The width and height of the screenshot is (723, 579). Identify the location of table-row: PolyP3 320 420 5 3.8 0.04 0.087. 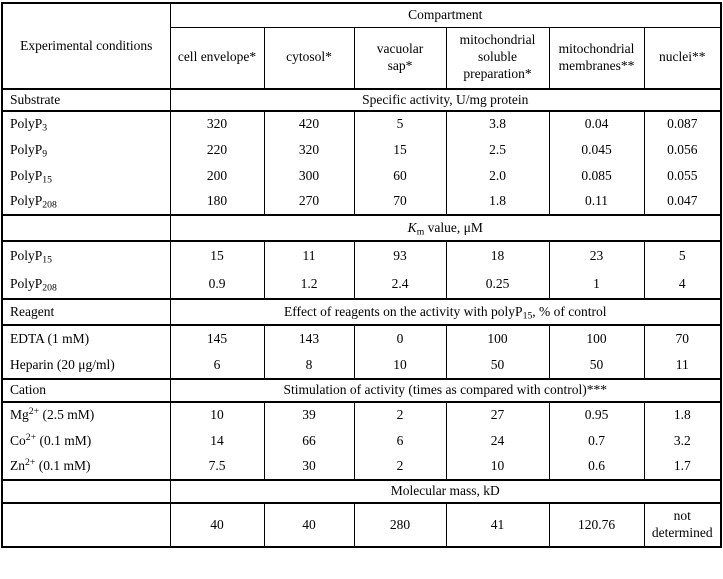
(362, 124).